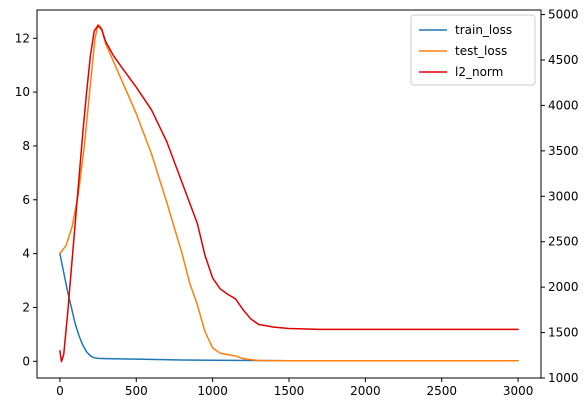 The image size is (588, 413). Describe the element at coordinates (563, 378) in the screenshot. I see `y-tick-label-right: 1000` at that location.